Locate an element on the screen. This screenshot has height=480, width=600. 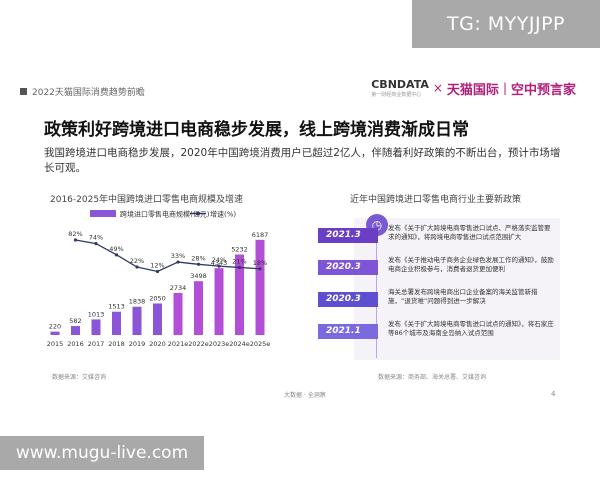
growth-point-2018 is located at coordinates (116, 255).